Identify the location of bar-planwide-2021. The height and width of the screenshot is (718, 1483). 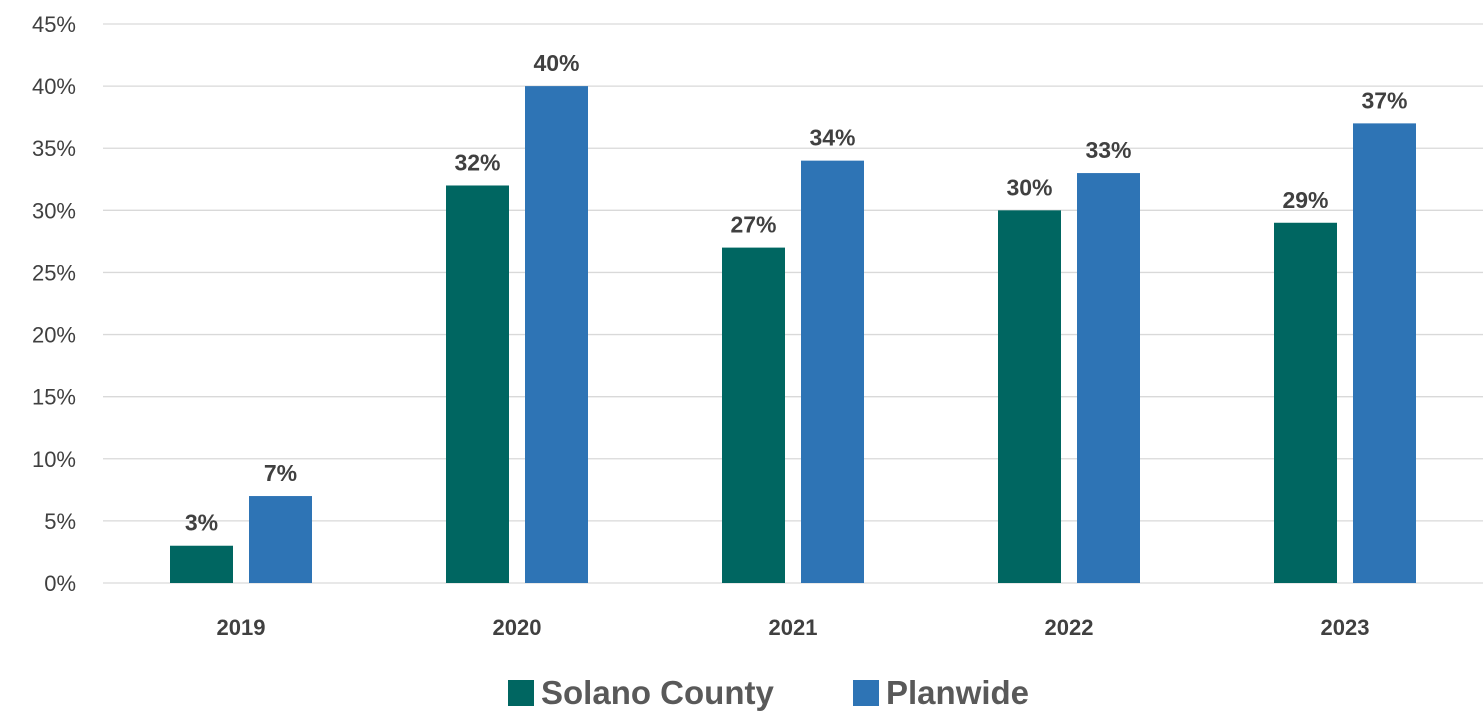
(832, 371).